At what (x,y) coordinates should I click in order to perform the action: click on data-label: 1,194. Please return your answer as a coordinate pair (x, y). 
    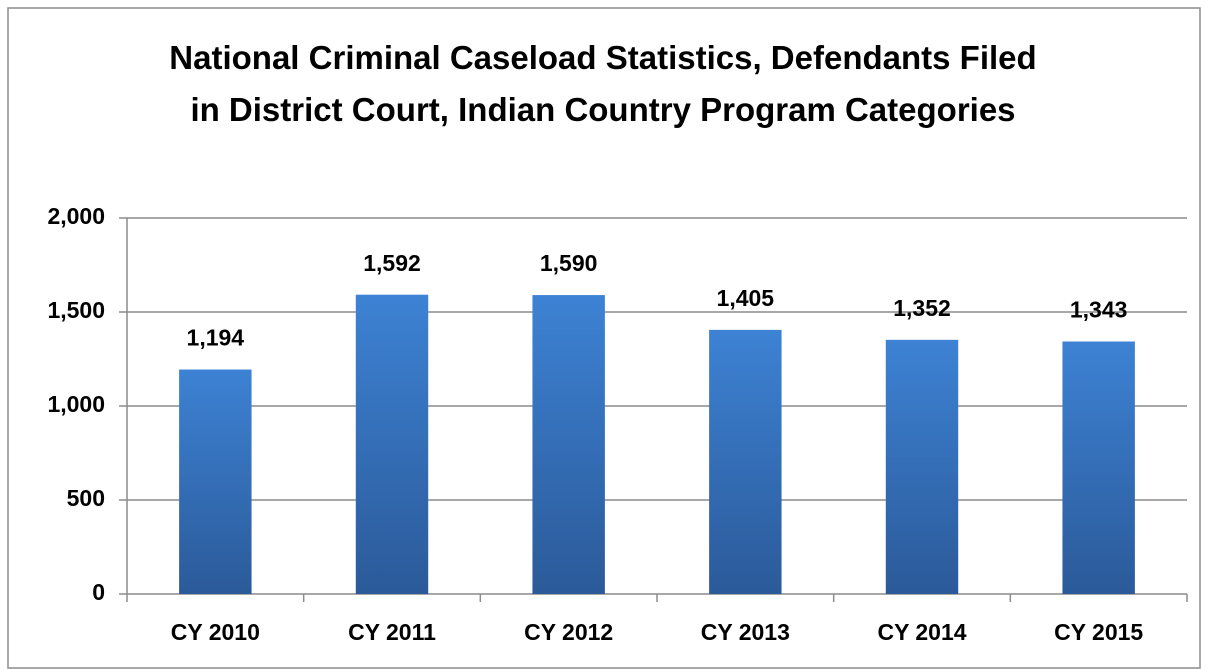
    Looking at the image, I should click on (216, 338).